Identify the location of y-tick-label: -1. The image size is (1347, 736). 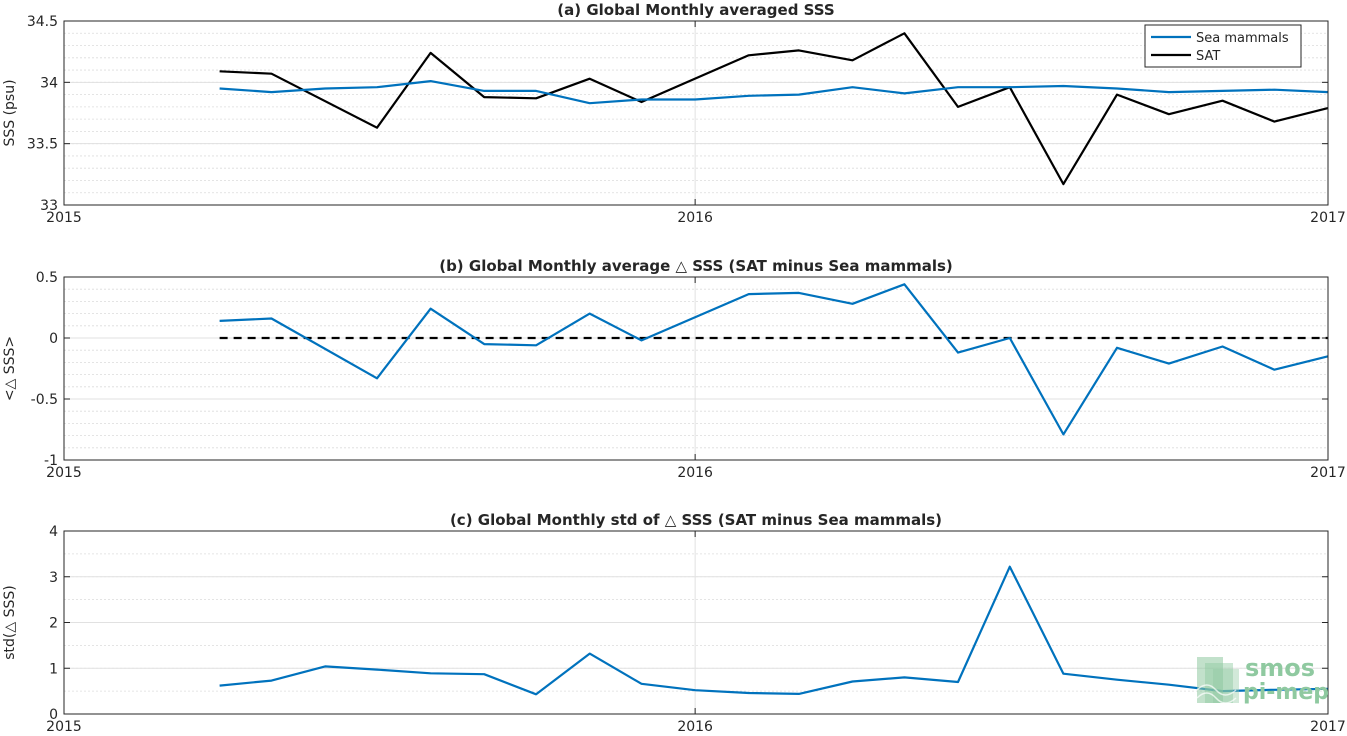
(51, 461).